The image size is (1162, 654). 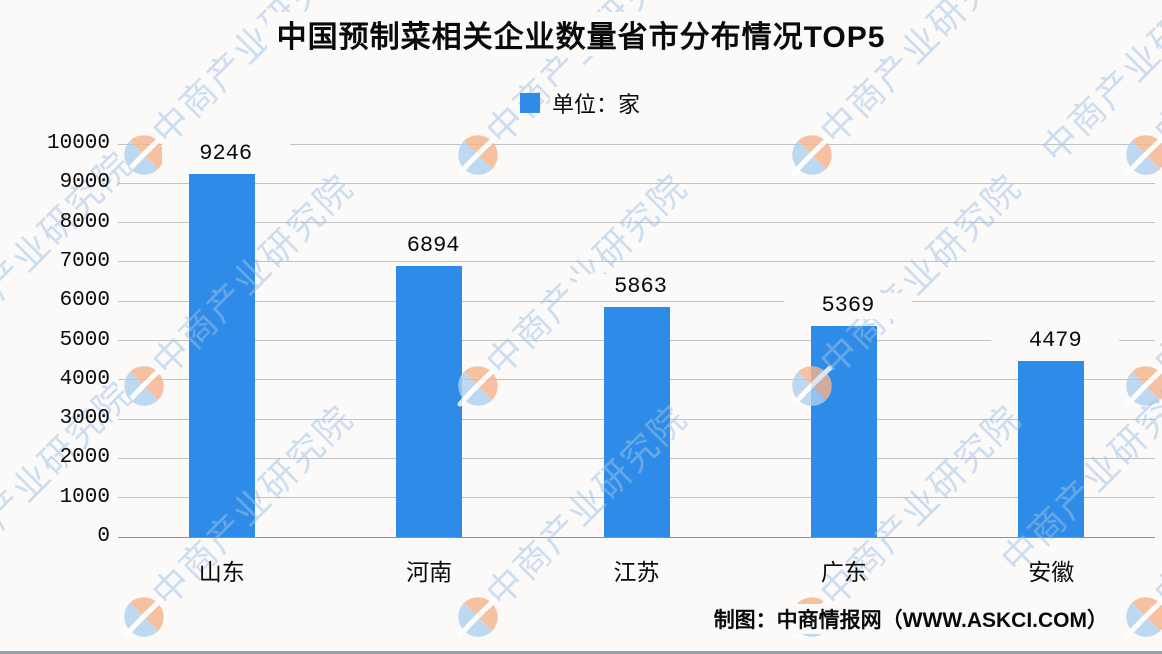 What do you see at coordinates (640, 286) in the screenshot?
I see `bar-value-label: 5863` at bounding box center [640, 286].